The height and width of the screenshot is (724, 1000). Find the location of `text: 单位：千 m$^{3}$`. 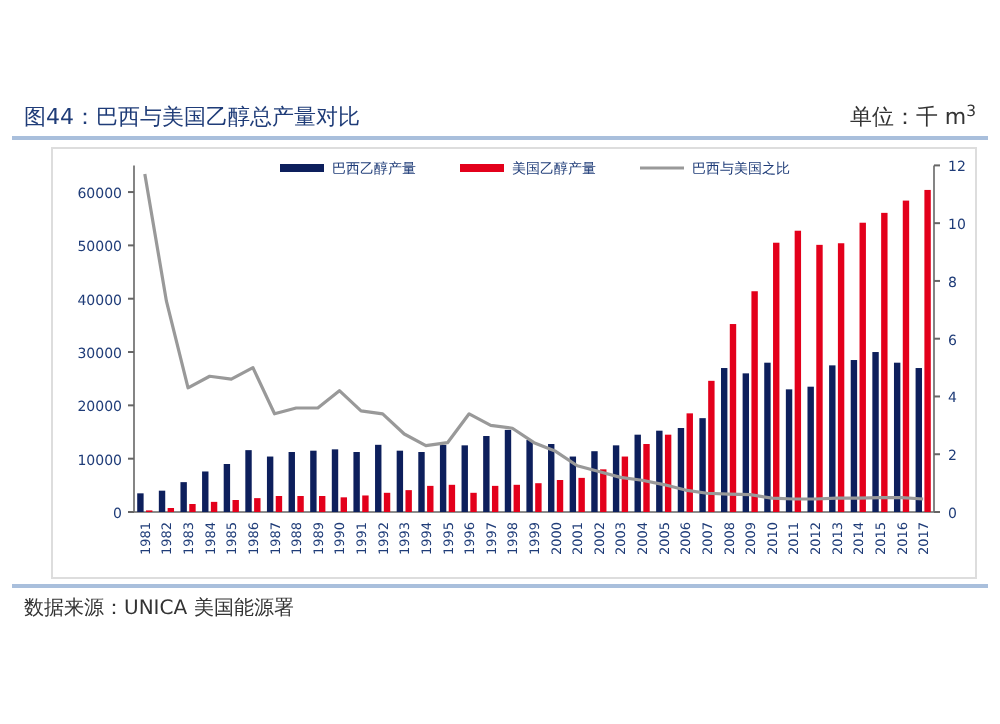

text: 单位：千 m$^{3}$ is located at coordinates (913, 115).